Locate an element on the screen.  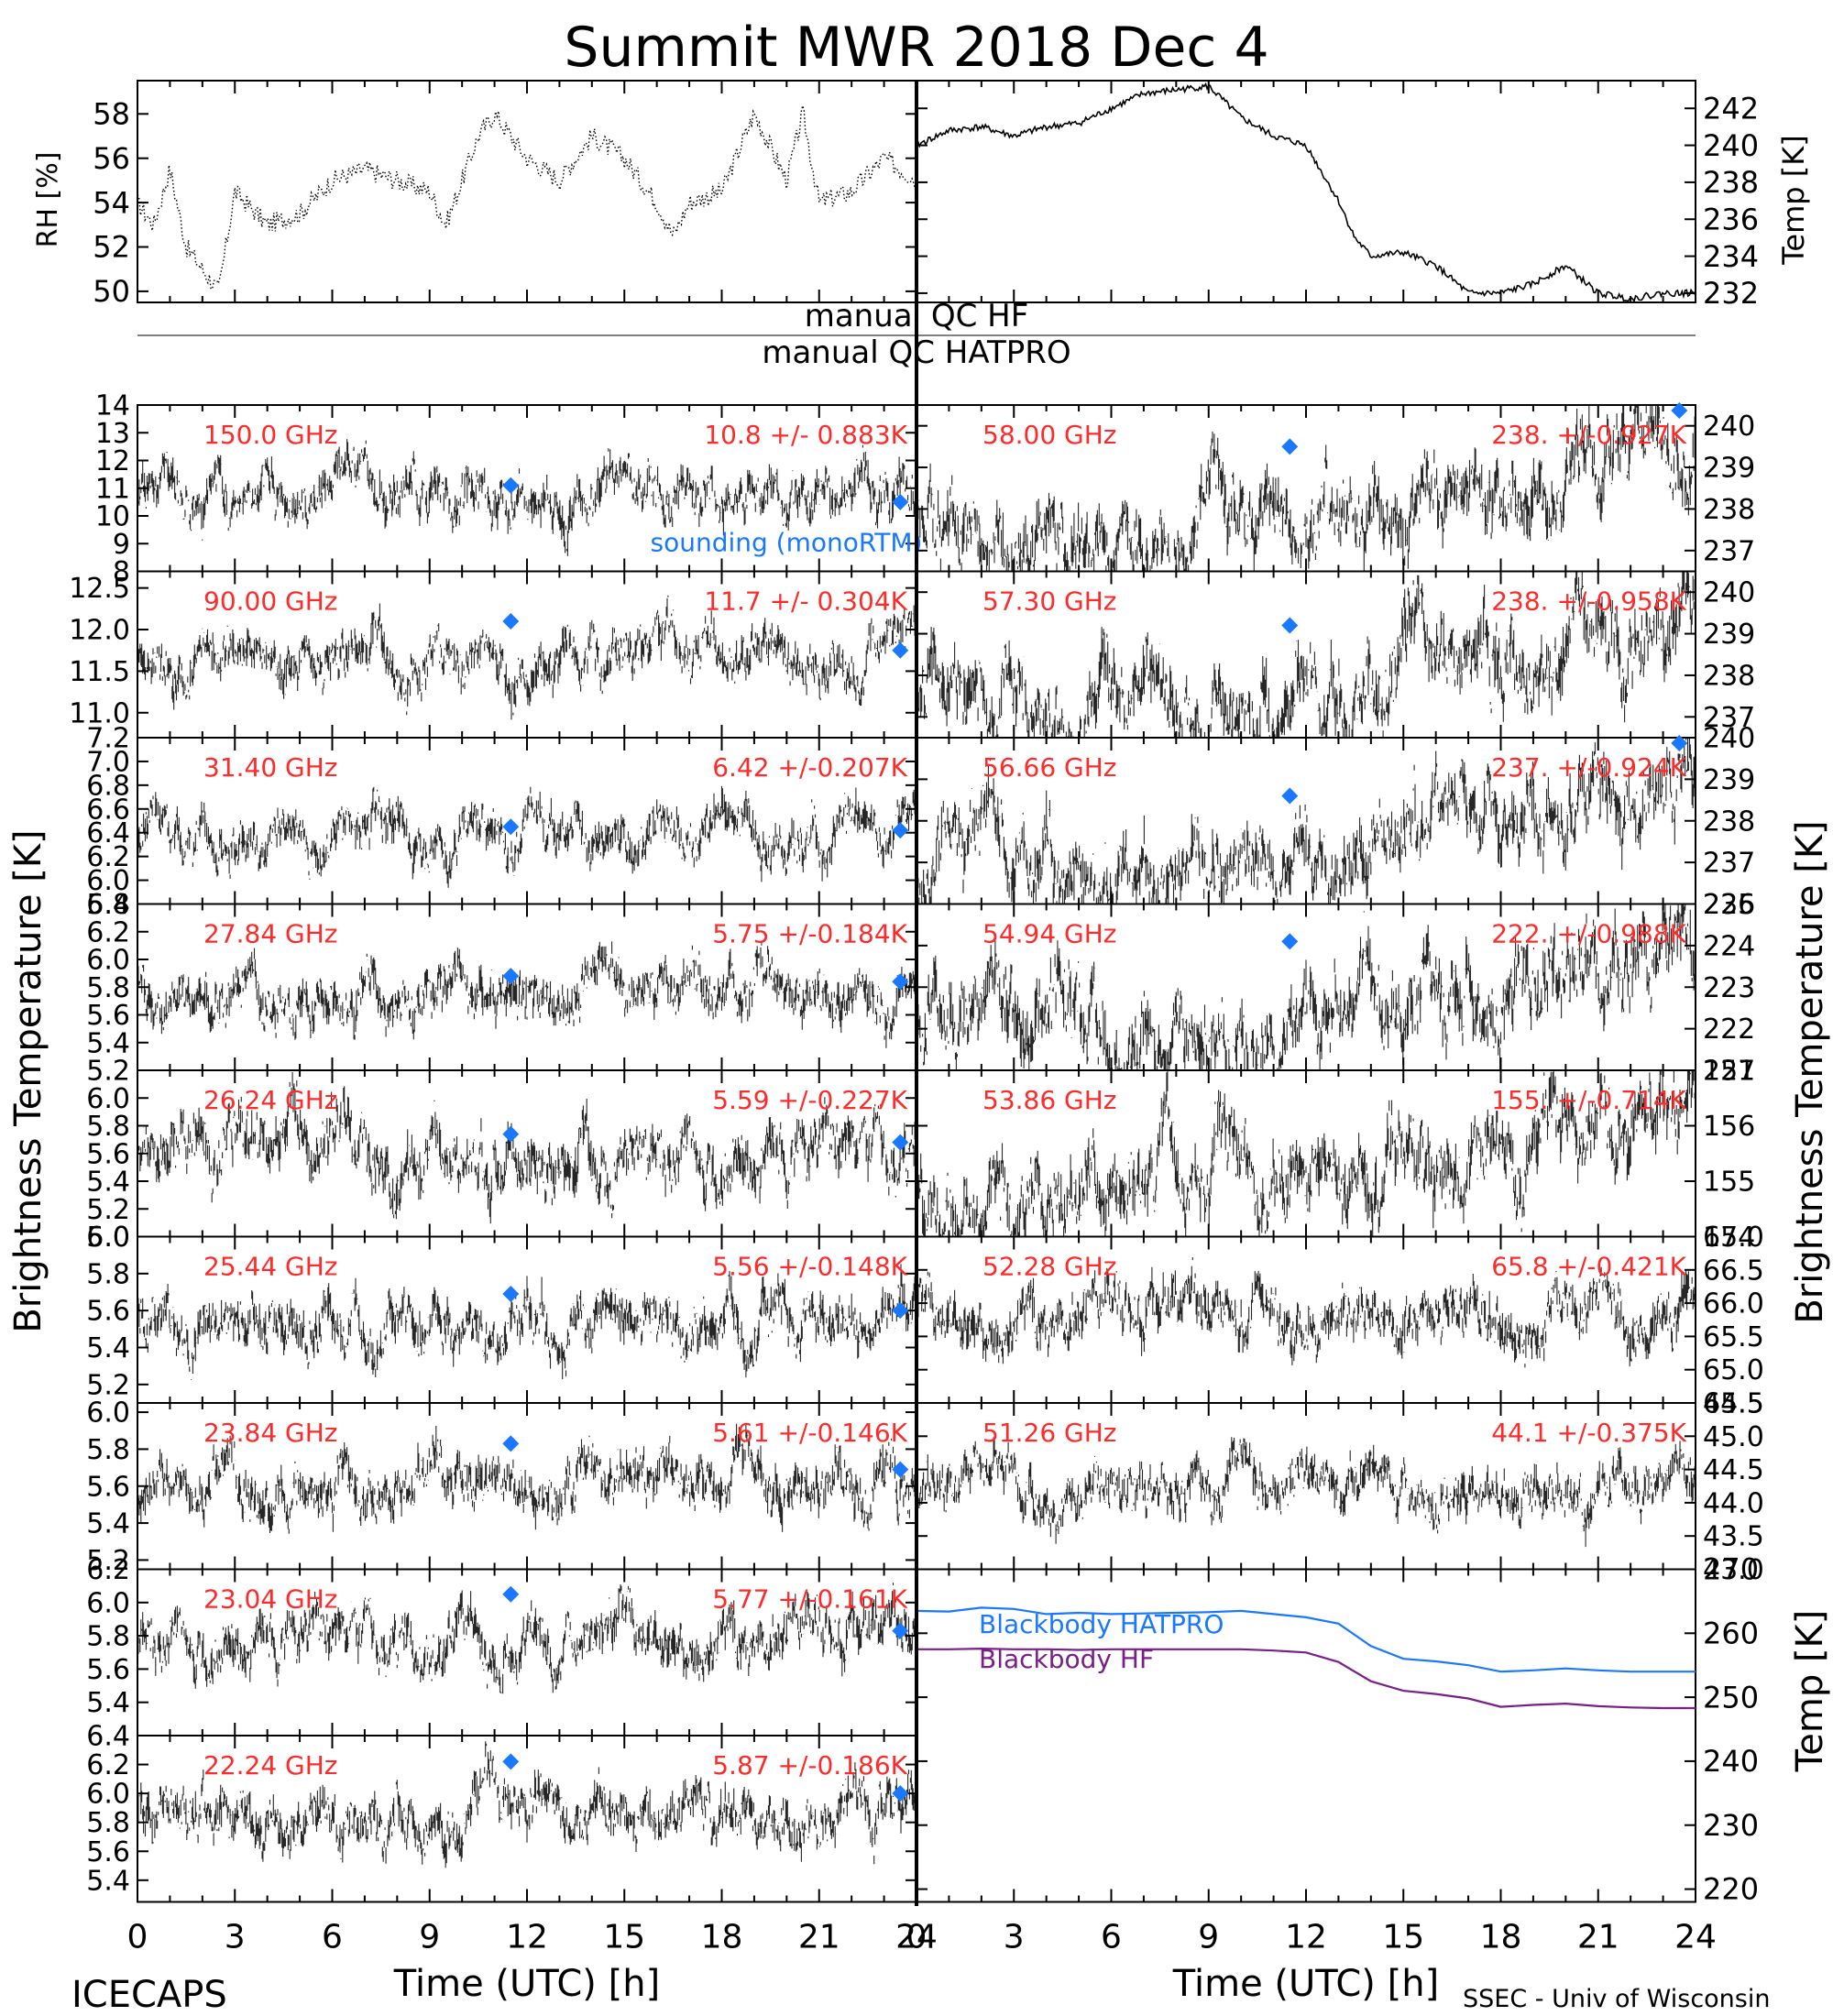
hf-panel-4-ytick-label: 5.0 is located at coordinates (108, 1238).